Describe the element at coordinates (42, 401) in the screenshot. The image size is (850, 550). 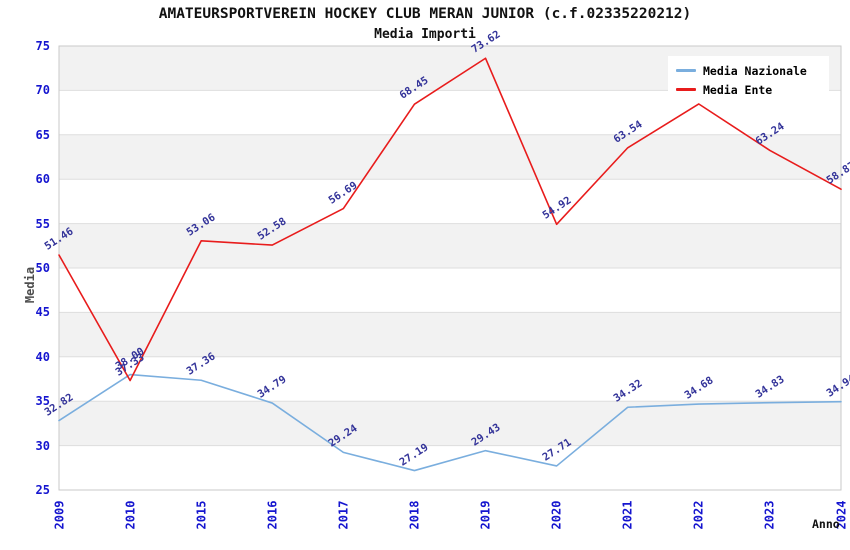
I see `y-tick-label: 35` at that location.